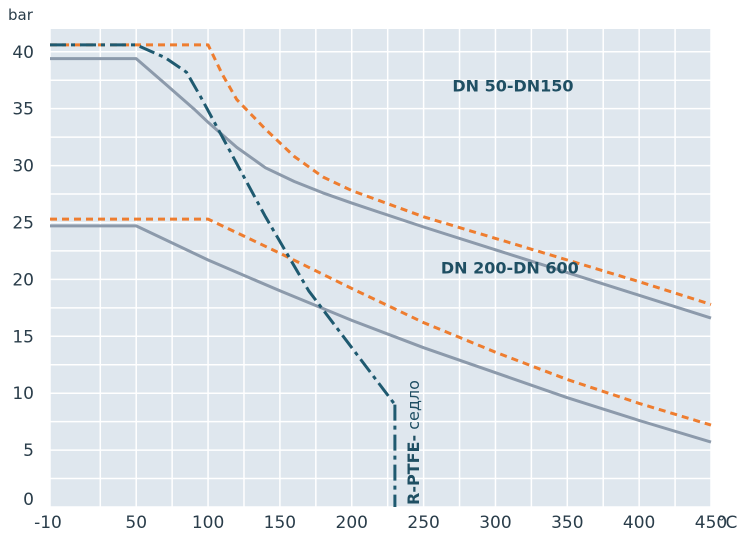 This screenshot has height=533, width=749. What do you see at coordinates (423, 523) in the screenshot?
I see `x-tick-label: 250` at bounding box center [423, 523].